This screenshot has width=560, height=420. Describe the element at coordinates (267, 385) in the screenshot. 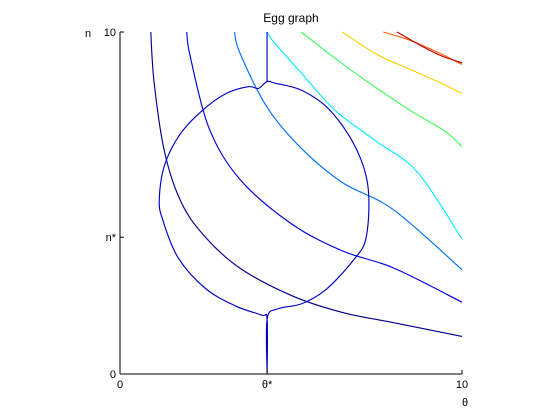

I see `x-tick-label: θ*` at that location.